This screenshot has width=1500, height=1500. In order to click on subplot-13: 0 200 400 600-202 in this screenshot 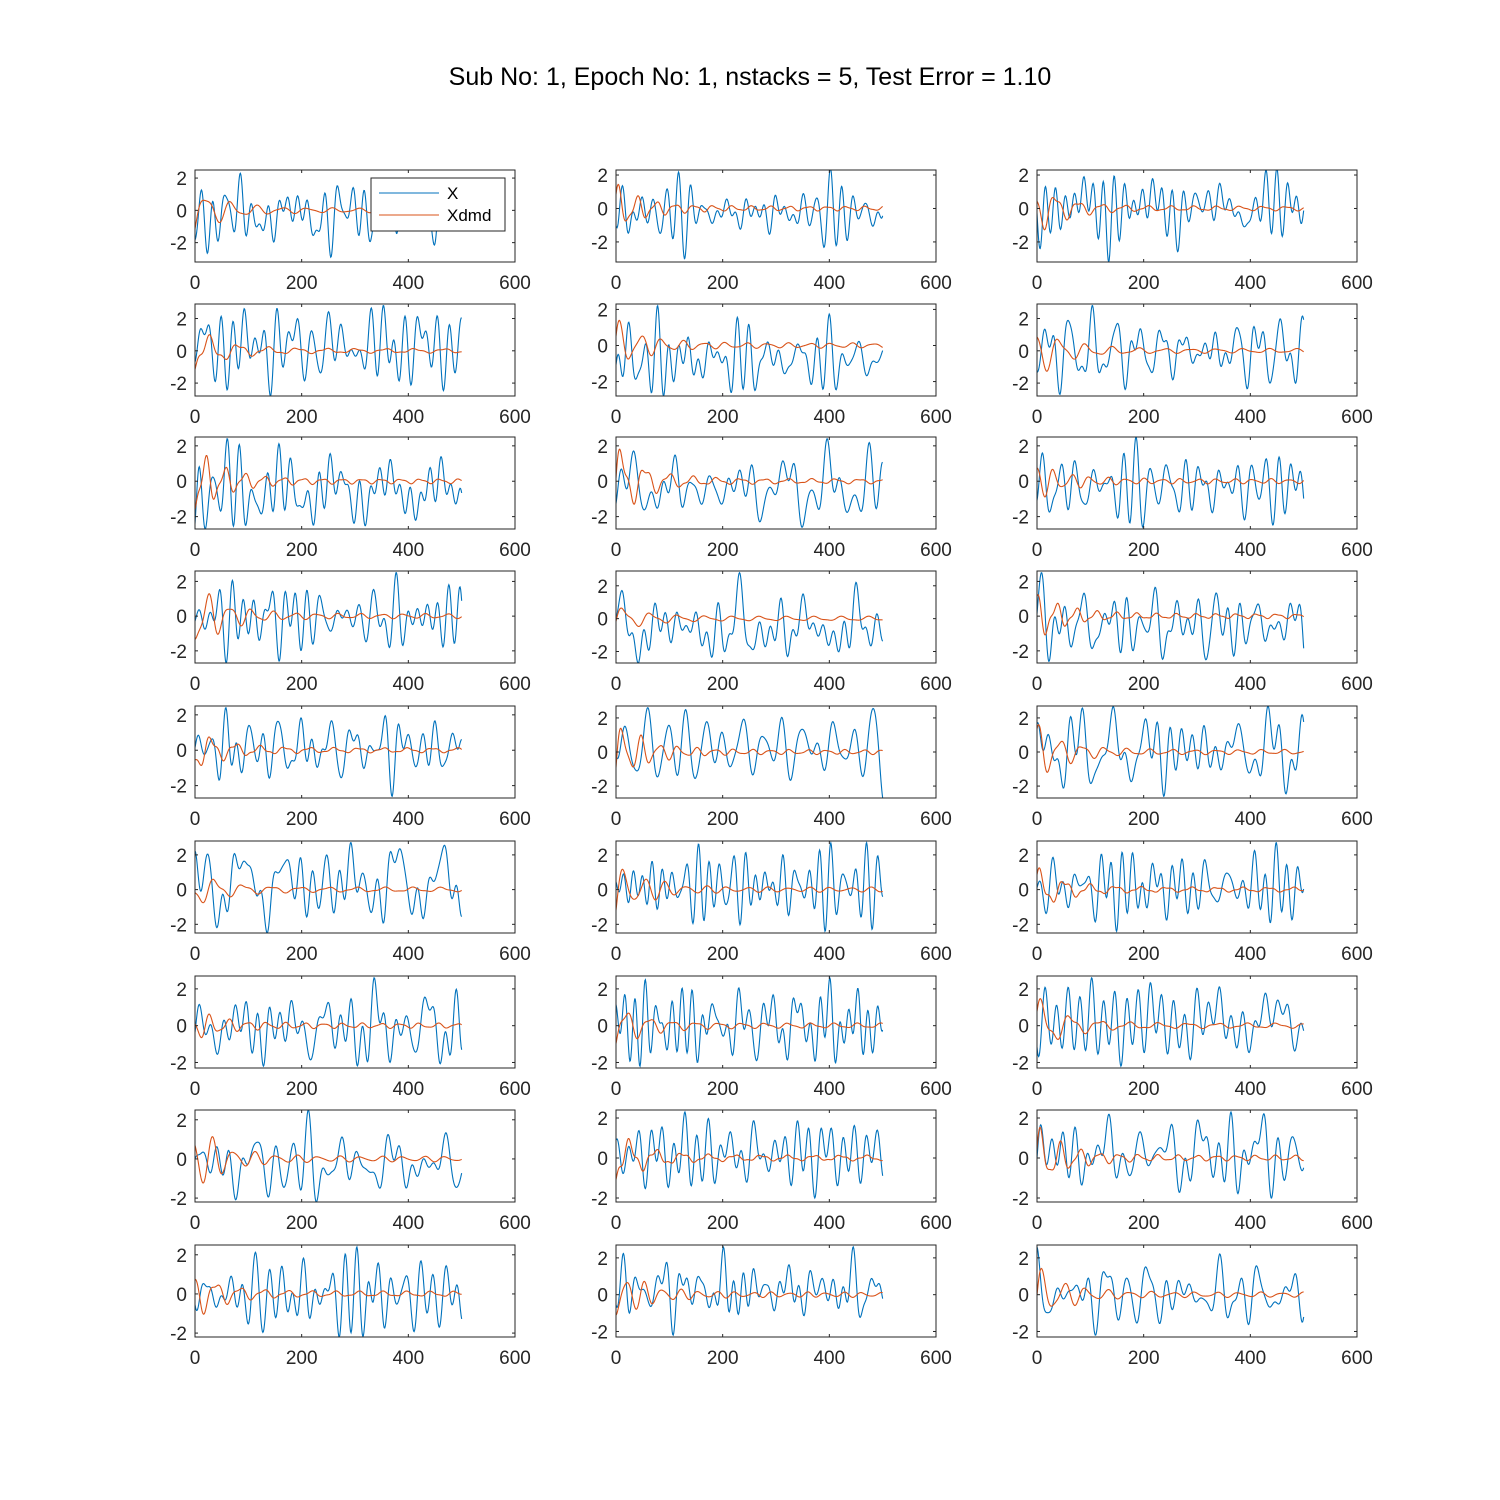, I will do `click(350, 767)`.